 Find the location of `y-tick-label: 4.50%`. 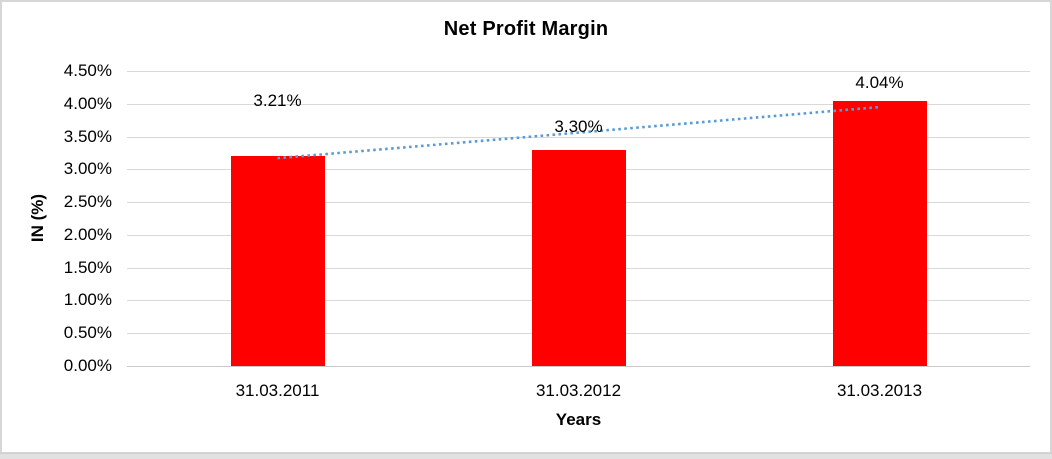

y-tick-label: 4.50% is located at coordinates (87, 70).